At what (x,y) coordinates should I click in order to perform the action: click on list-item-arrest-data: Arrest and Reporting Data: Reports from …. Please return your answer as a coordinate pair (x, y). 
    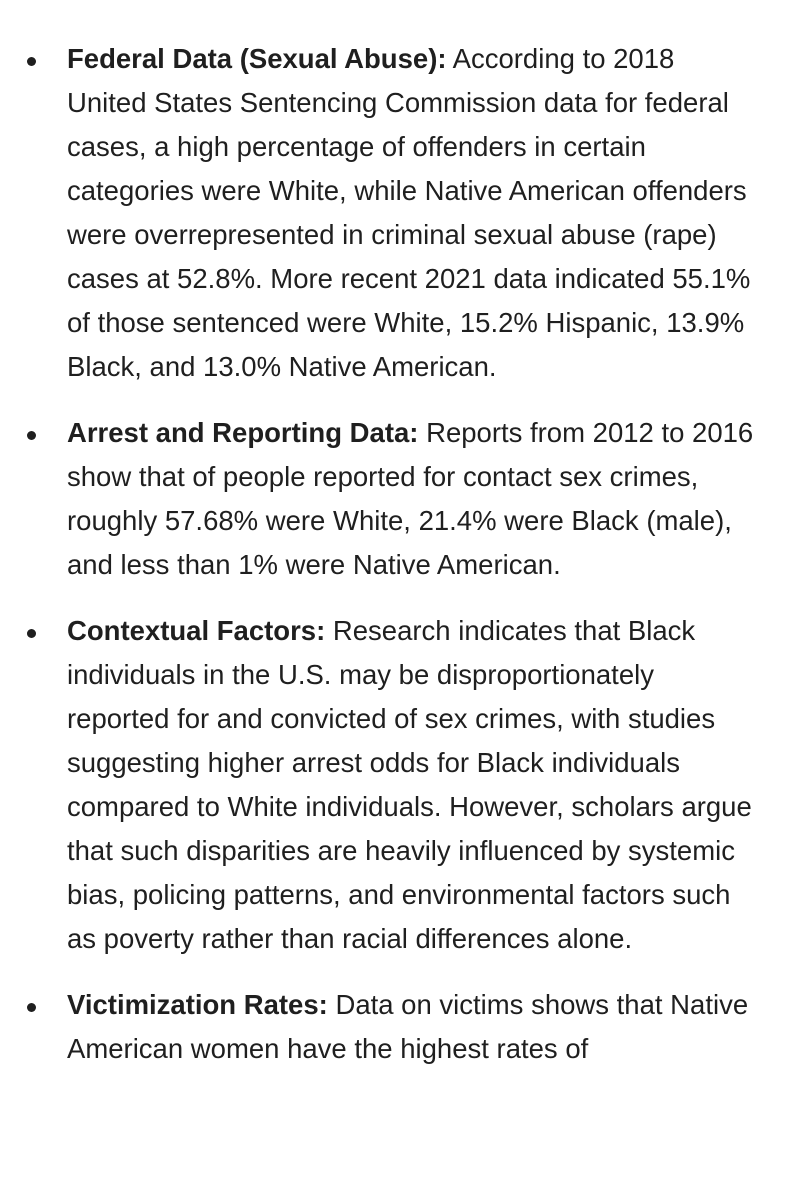
    Looking at the image, I should click on (394, 499).